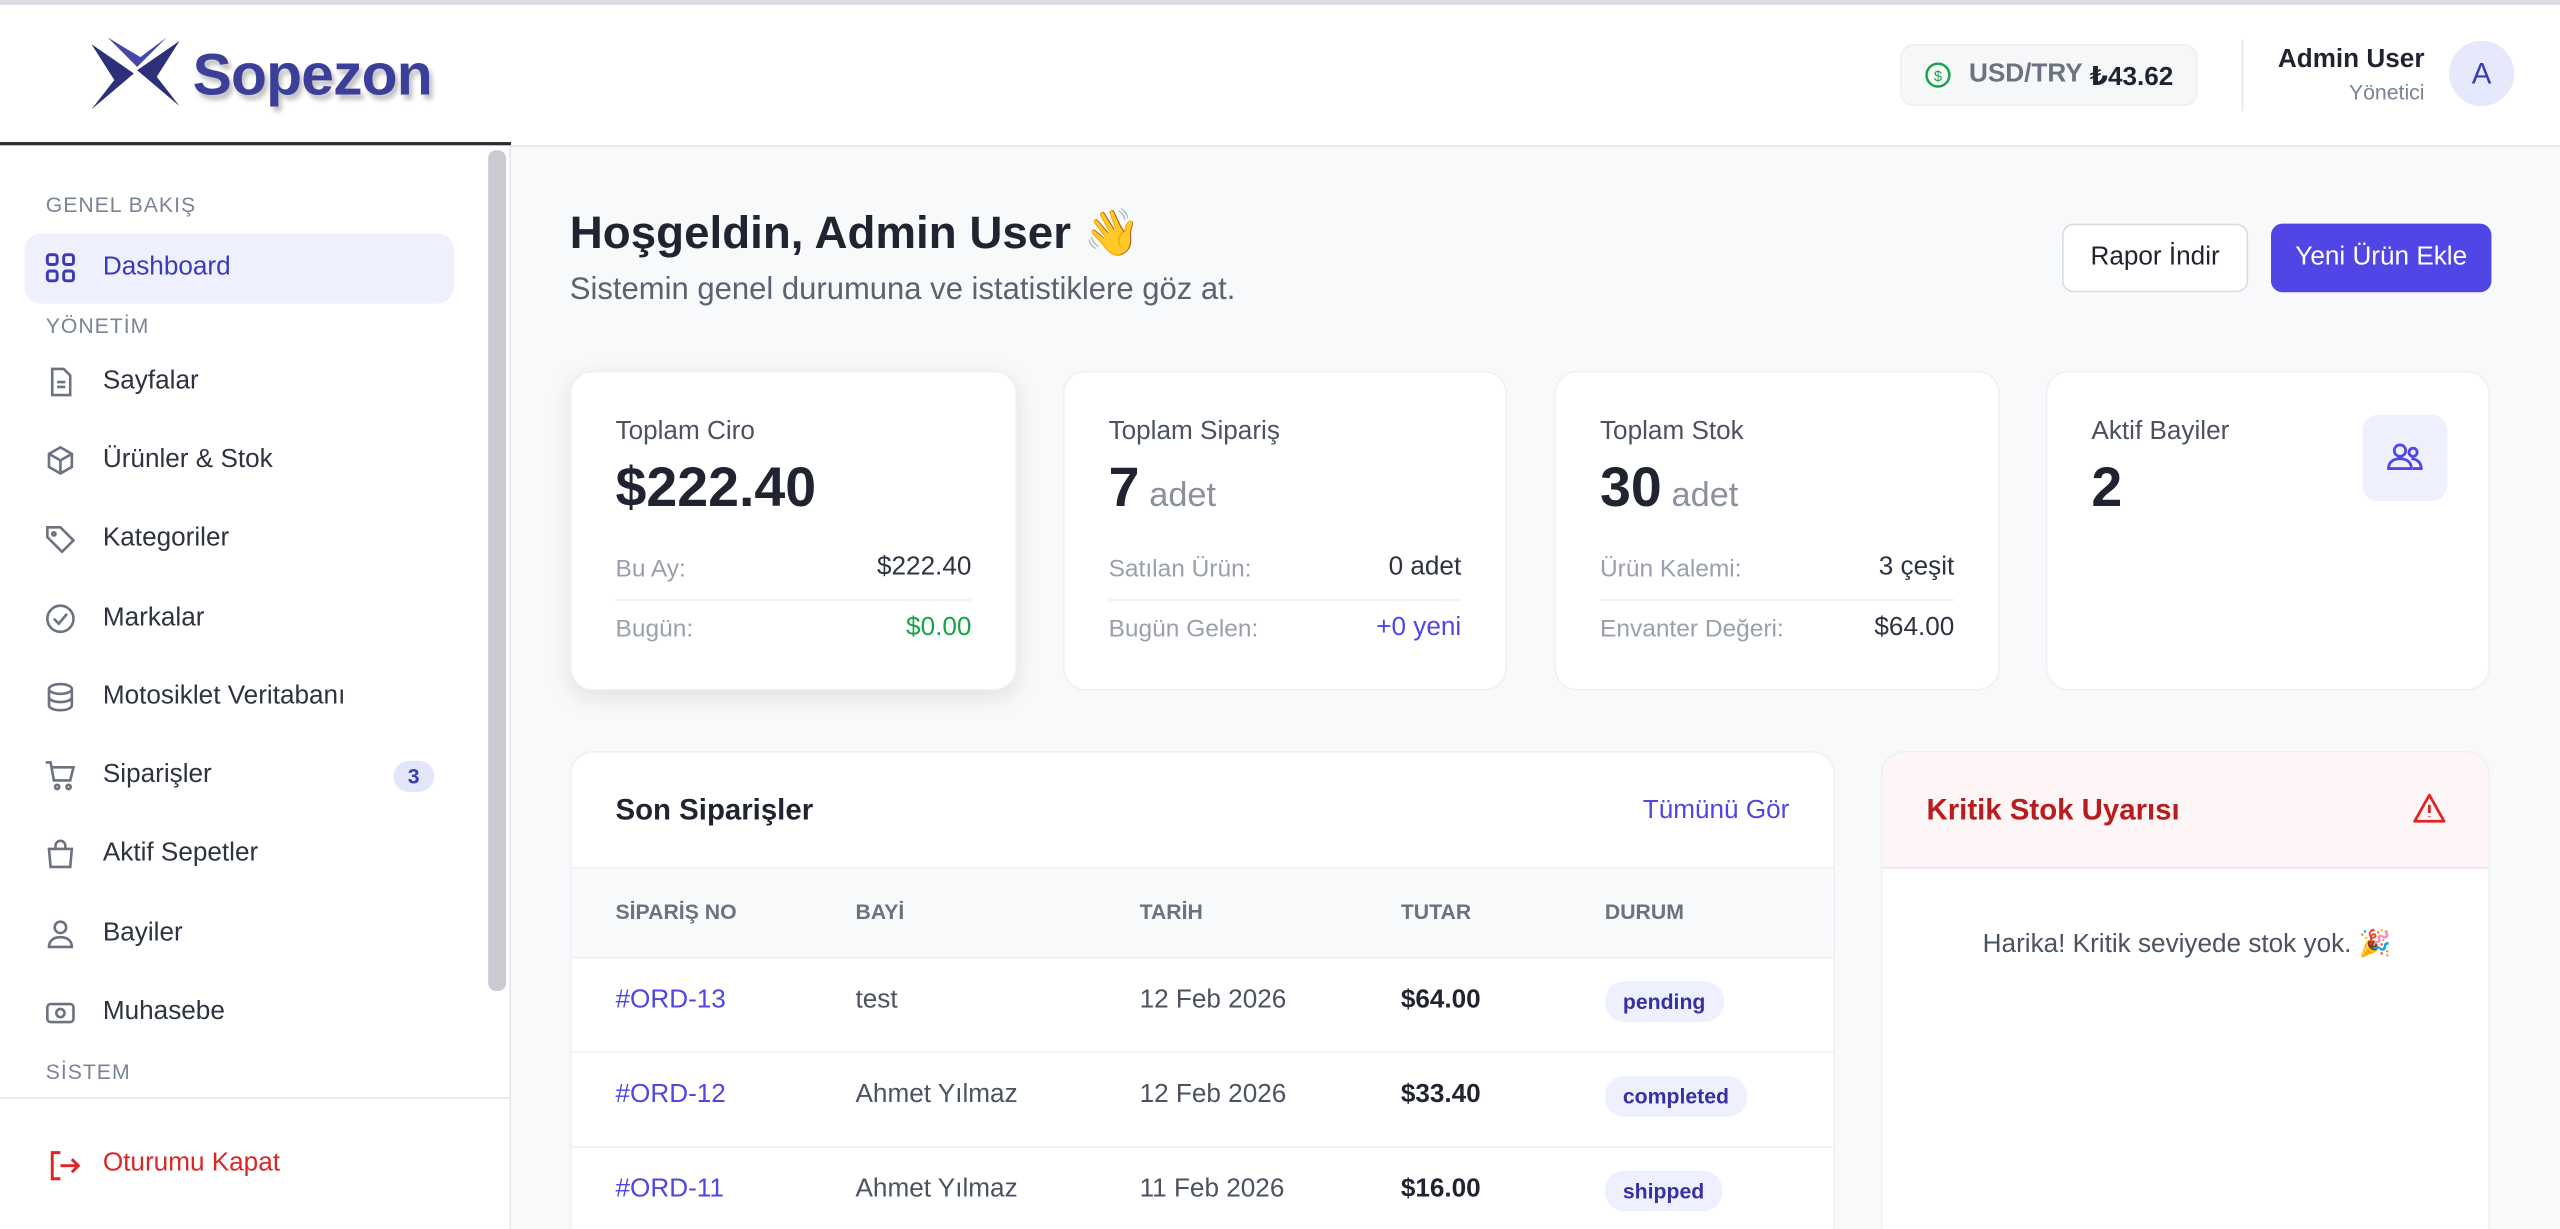  Describe the element at coordinates (794, 630) in the screenshot. I see `stat-row: Bugün: $0.00` at that location.